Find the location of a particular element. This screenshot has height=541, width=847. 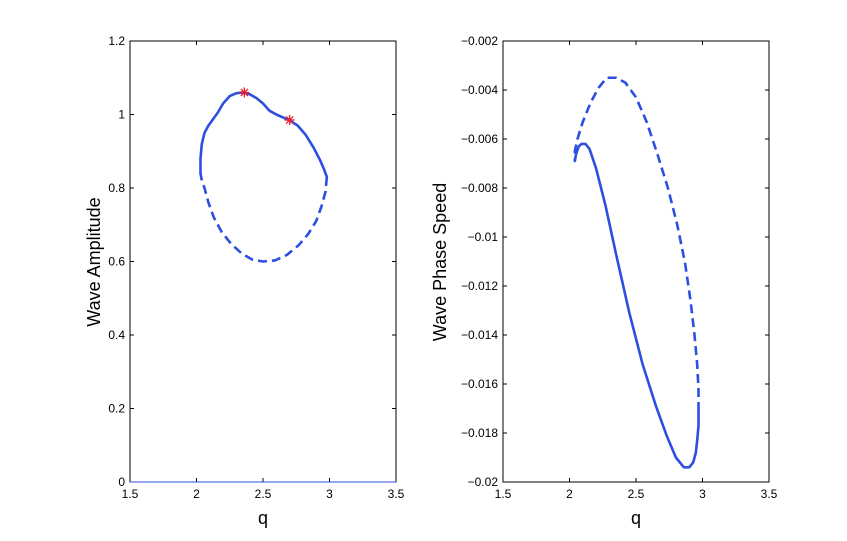

amplitude-y-tick-label: 0.8 is located at coordinates (116, 188).